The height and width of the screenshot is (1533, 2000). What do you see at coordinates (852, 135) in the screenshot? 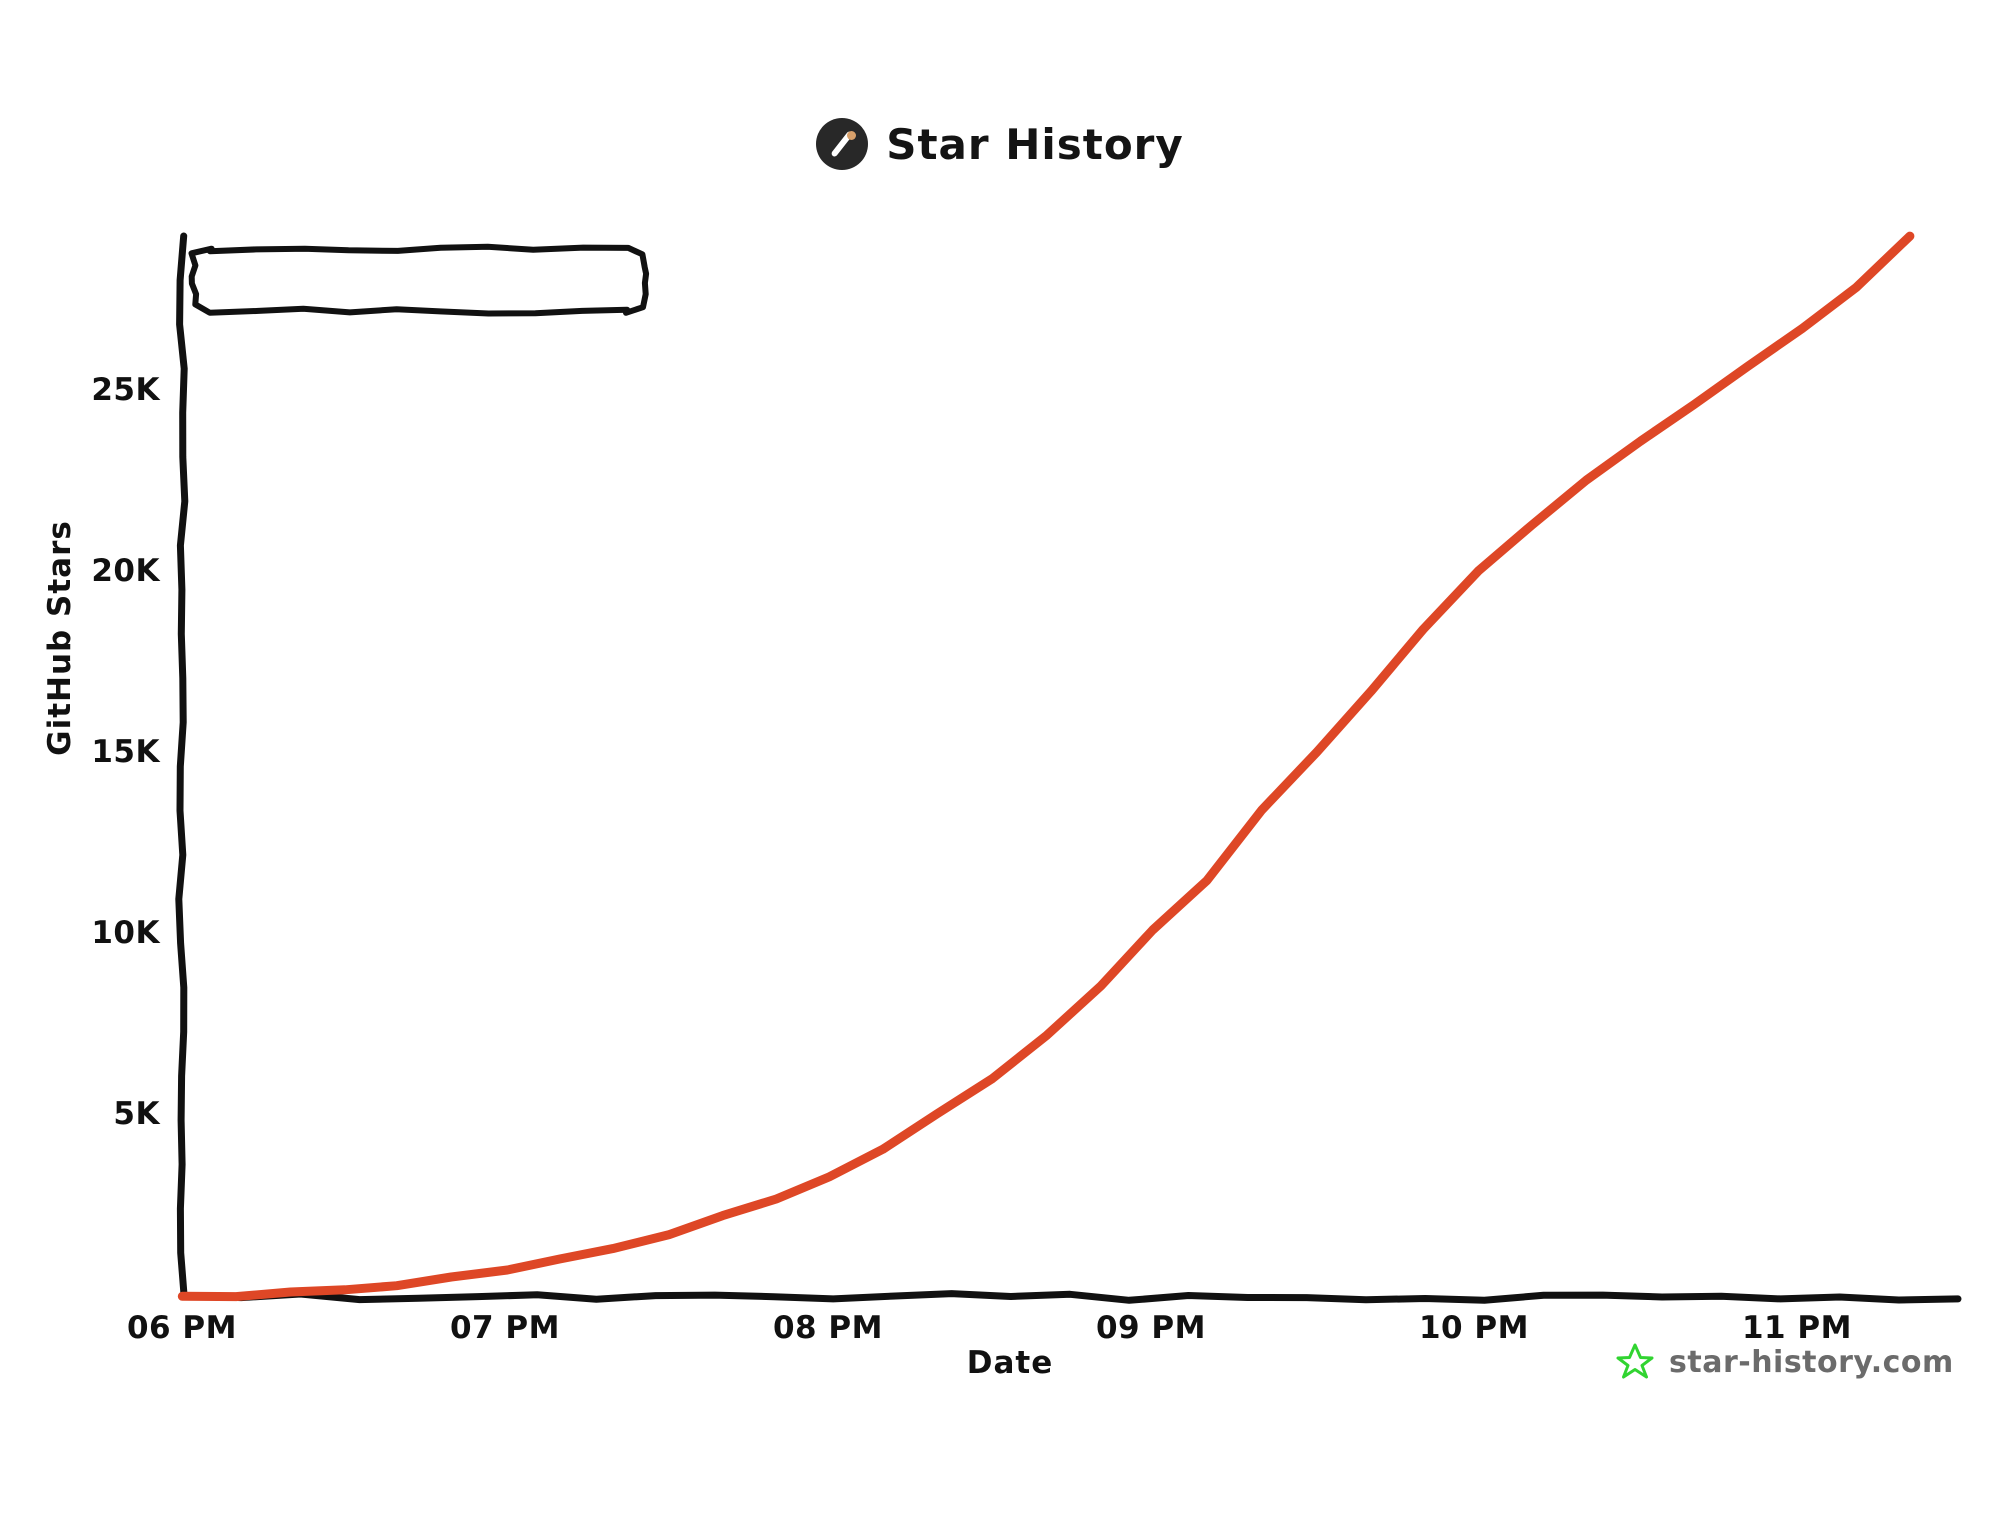
I see `wand-tip` at bounding box center [852, 135].